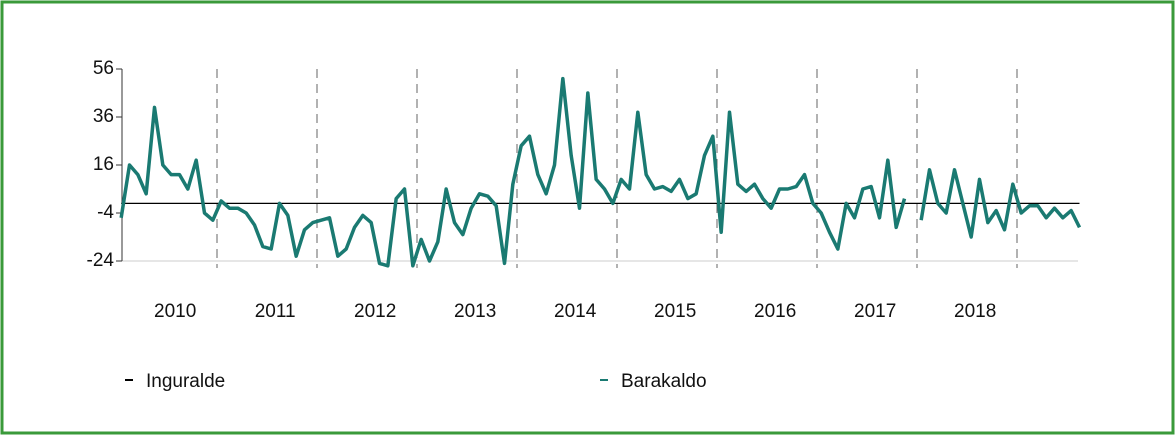  Describe the element at coordinates (375, 311) in the screenshot. I see `x-tick-label: 2012` at that location.